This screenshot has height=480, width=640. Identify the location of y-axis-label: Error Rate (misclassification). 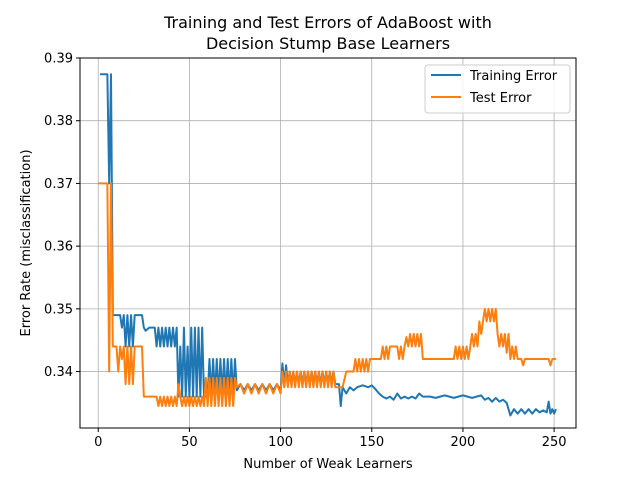
(26, 242).